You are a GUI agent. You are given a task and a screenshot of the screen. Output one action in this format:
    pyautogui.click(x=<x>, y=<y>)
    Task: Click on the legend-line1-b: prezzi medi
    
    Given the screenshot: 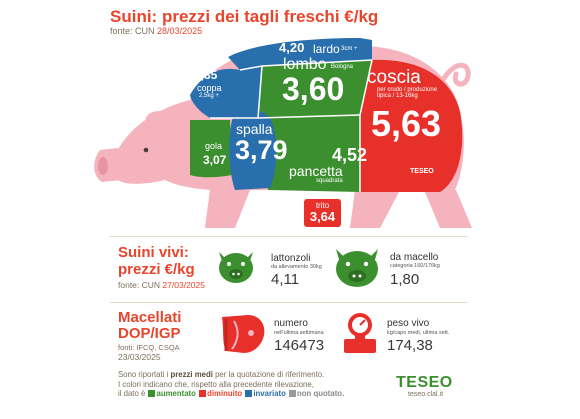 What is the action you would take?
    pyautogui.click(x=191, y=374)
    